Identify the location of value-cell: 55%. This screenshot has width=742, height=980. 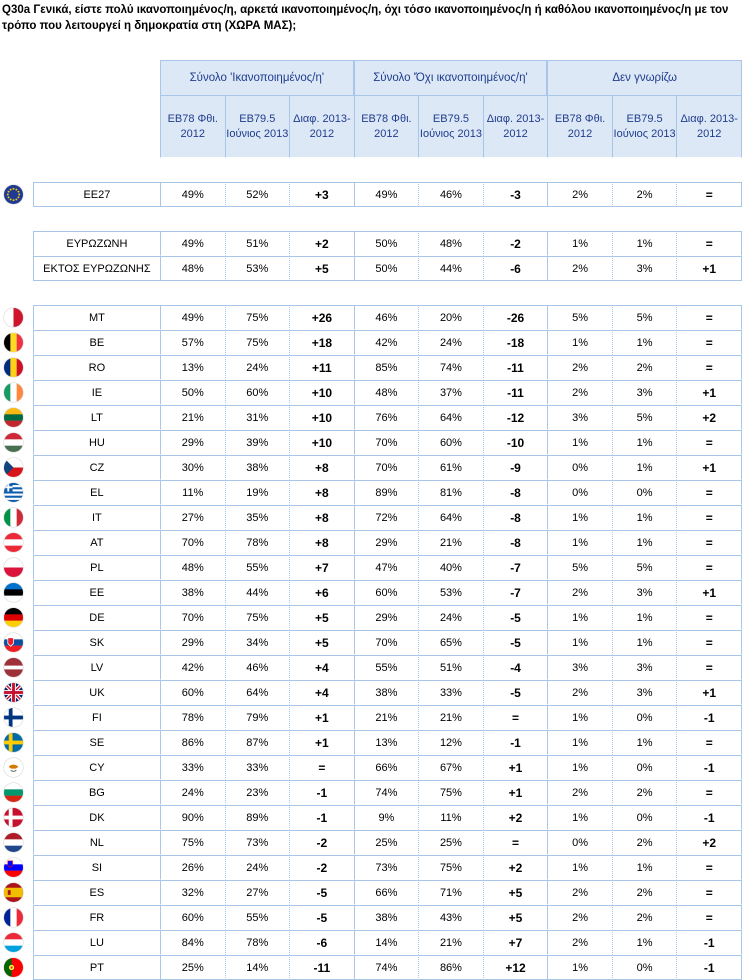
(257, 917).